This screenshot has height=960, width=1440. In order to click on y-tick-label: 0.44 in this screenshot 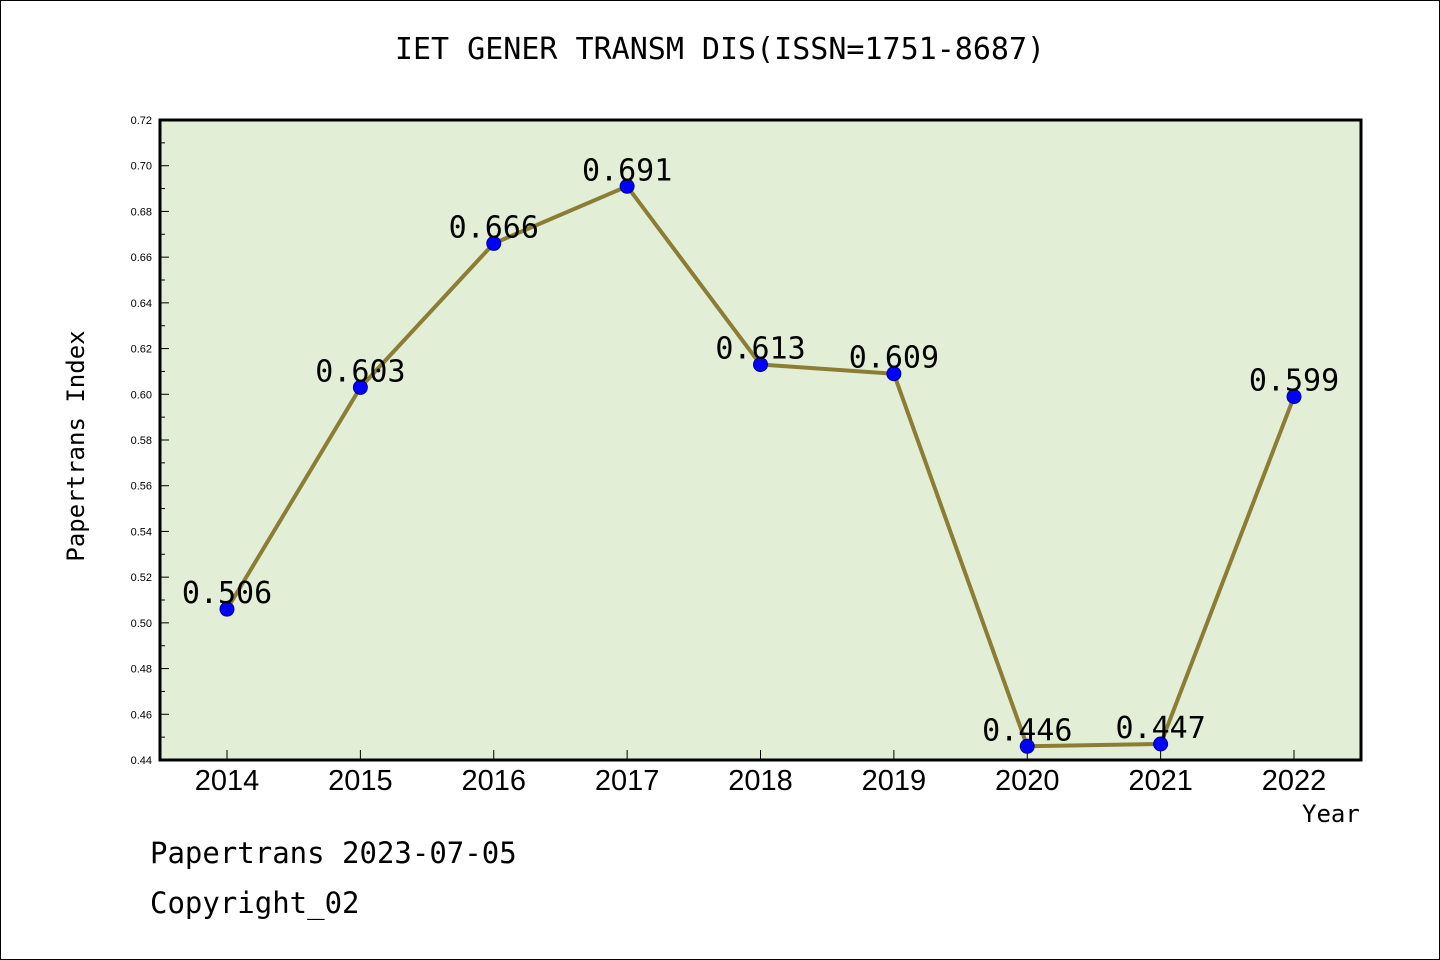, I will do `click(141, 761)`.